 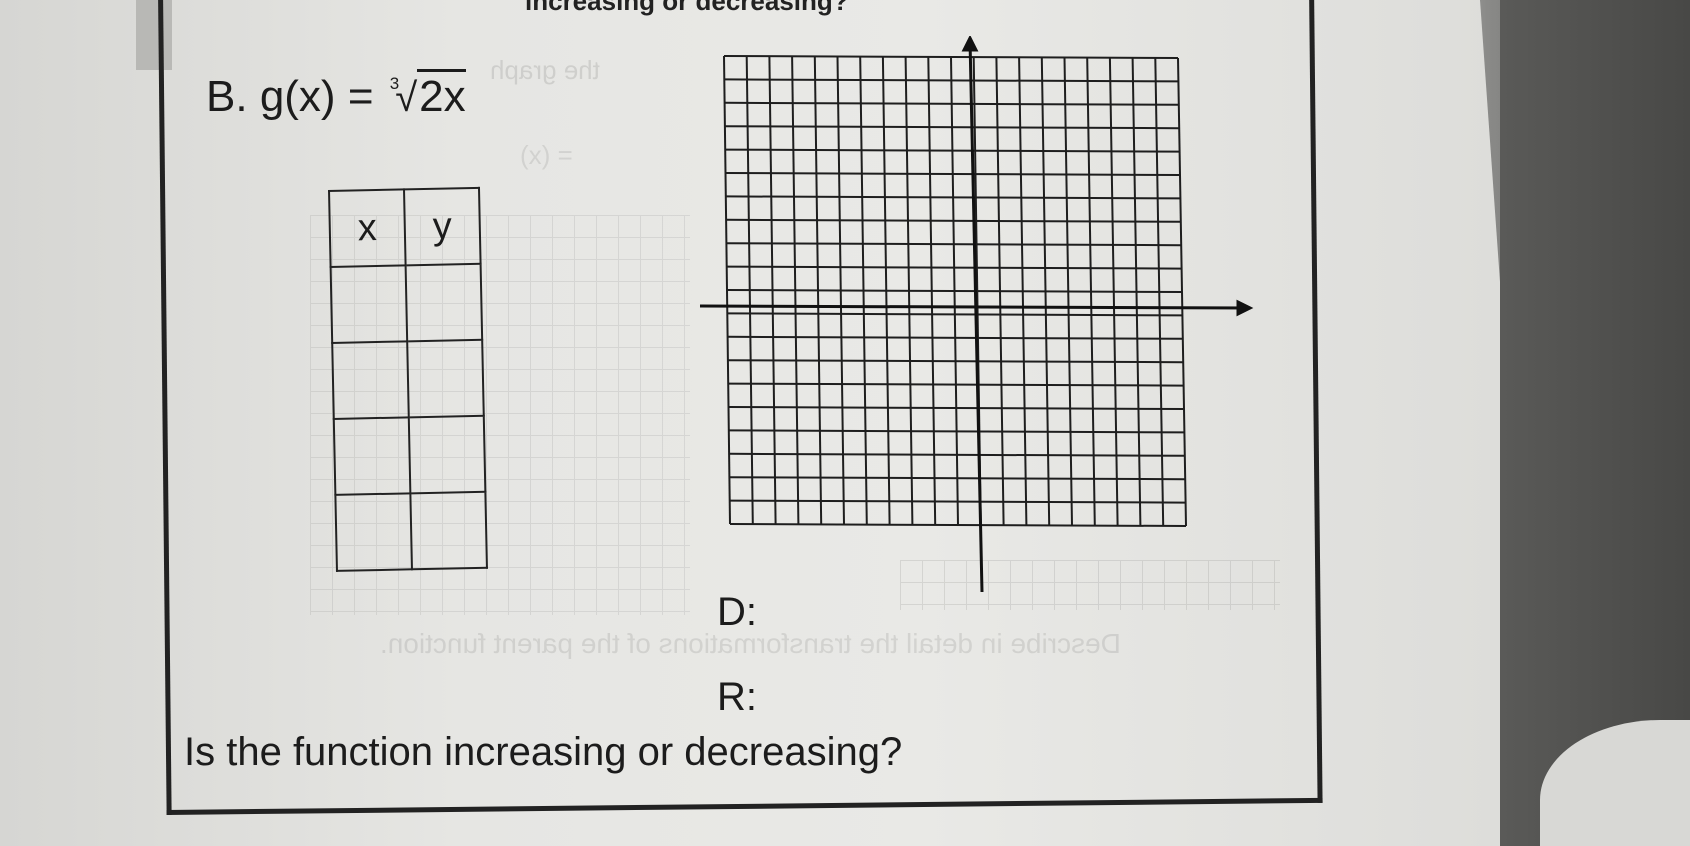 I want to click on y-axis-arrow-up-icon, so click(x=970, y=44).